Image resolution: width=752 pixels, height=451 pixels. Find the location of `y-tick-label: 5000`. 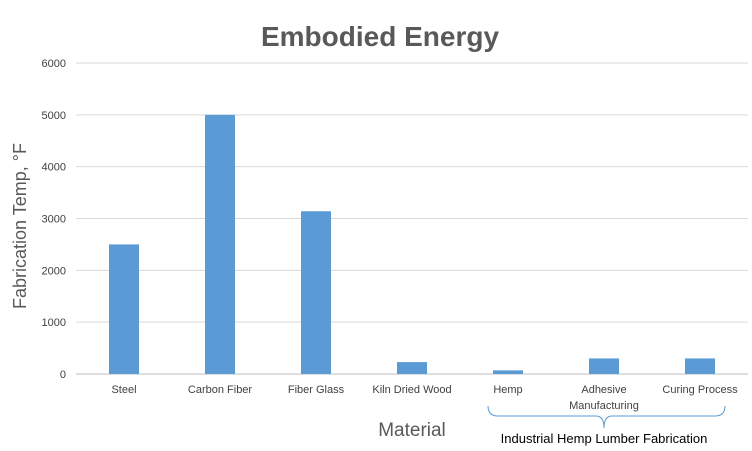

y-tick-label: 5000 is located at coordinates (54, 116).